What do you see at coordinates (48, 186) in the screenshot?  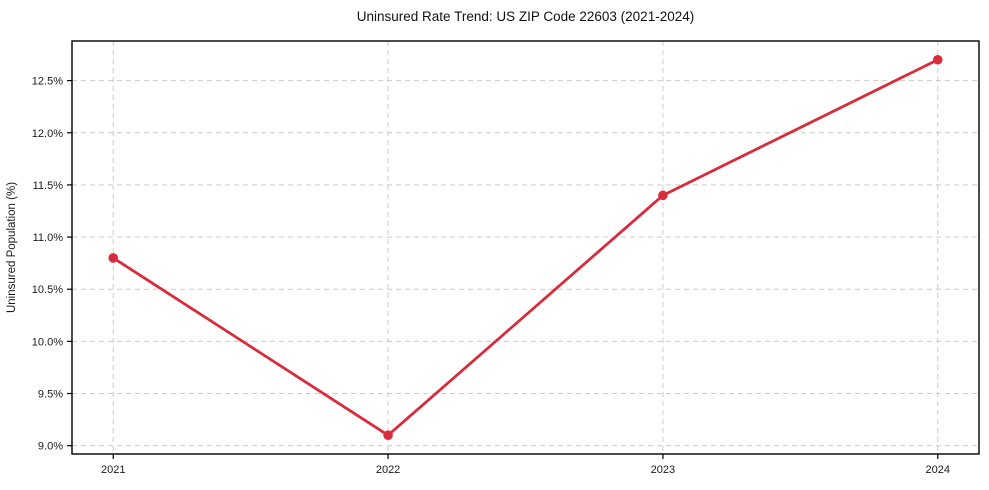 I see `y-tick-label: 11.5%` at bounding box center [48, 186].